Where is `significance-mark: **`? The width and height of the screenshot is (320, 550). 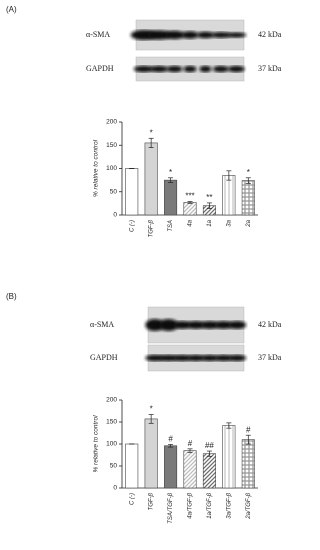
significance-mark: ** is located at coordinates (209, 197).